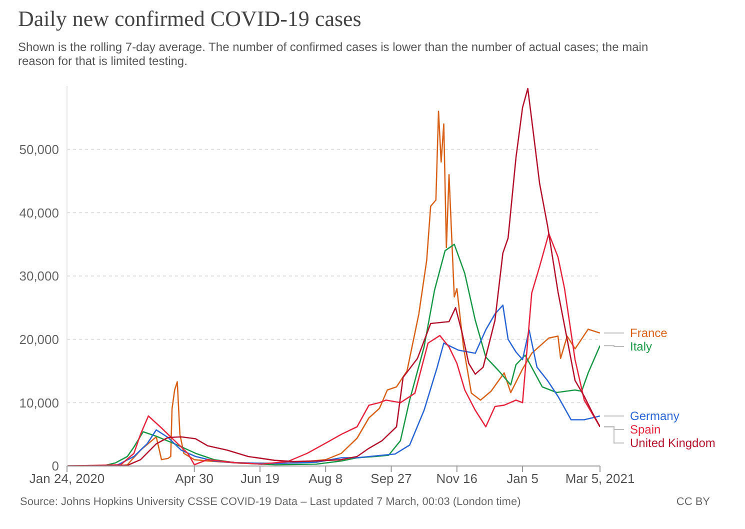 The width and height of the screenshot is (745, 529). I want to click on text: Spain, so click(645, 429).